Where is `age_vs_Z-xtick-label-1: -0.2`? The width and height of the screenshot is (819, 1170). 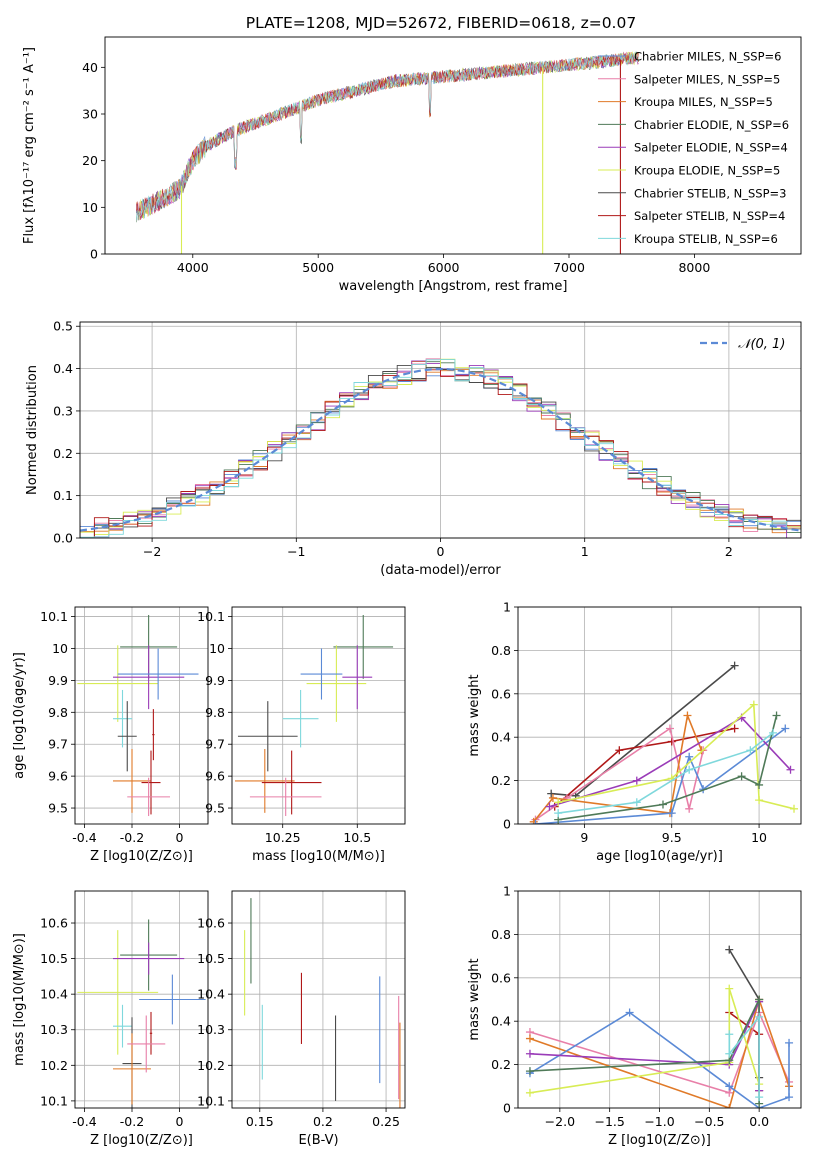 age_vs_Z-xtick-label-1: -0.2 is located at coordinates (132, 837).